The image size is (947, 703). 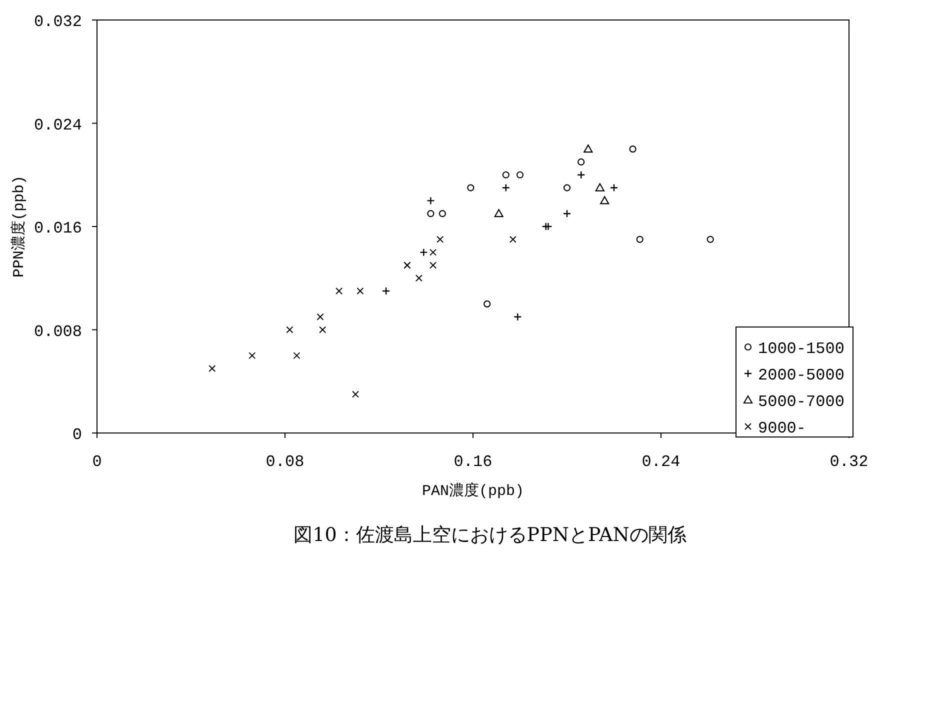 I want to click on legend-label: 1000-1500, so click(x=801, y=349).